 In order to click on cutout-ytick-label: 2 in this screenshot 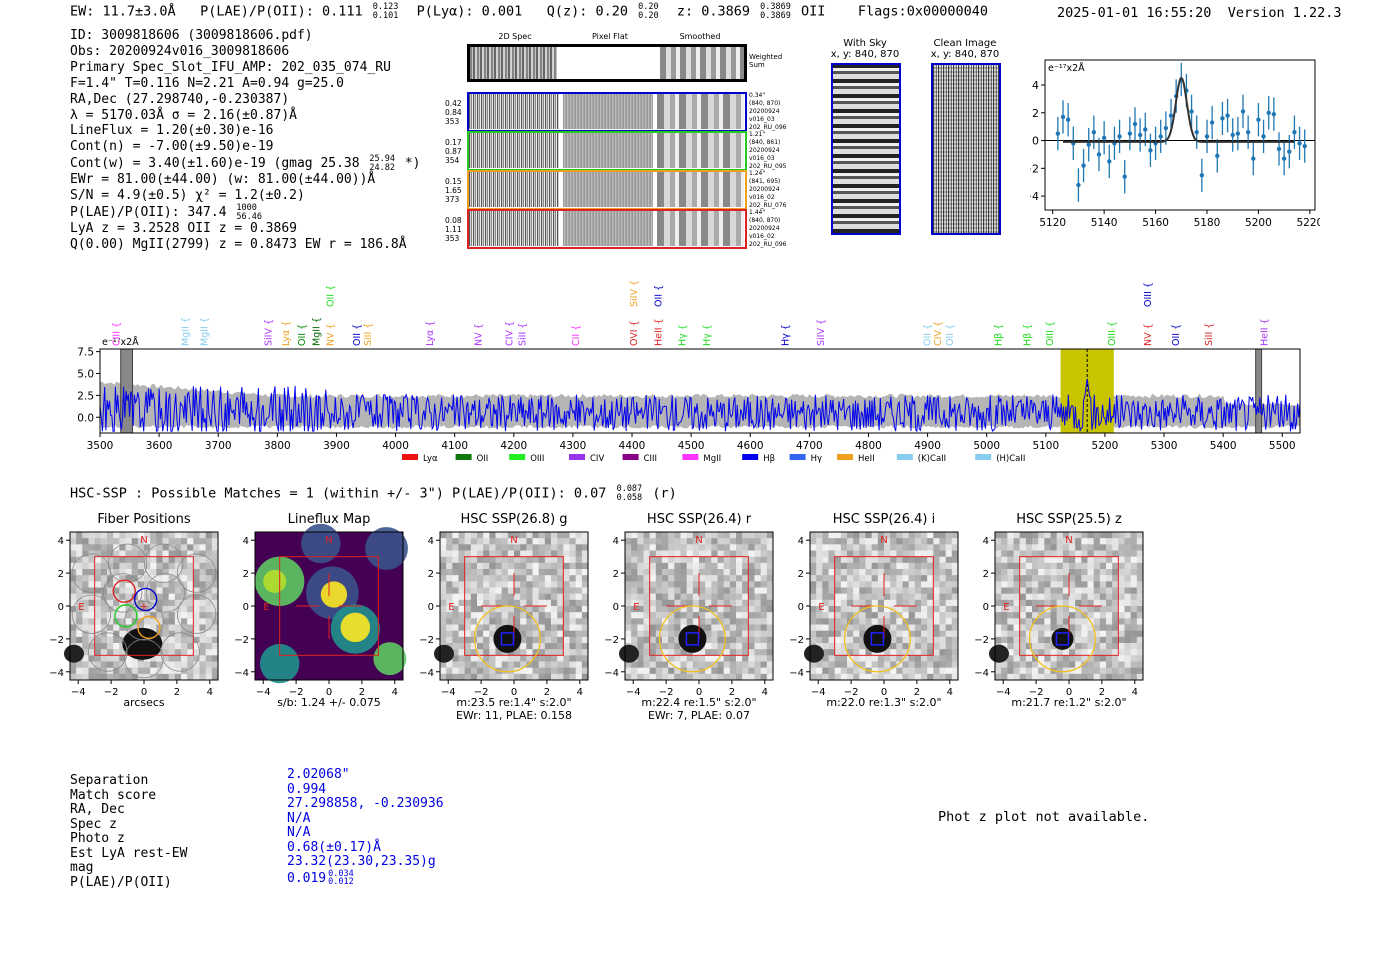, I will do `click(61, 574)`.